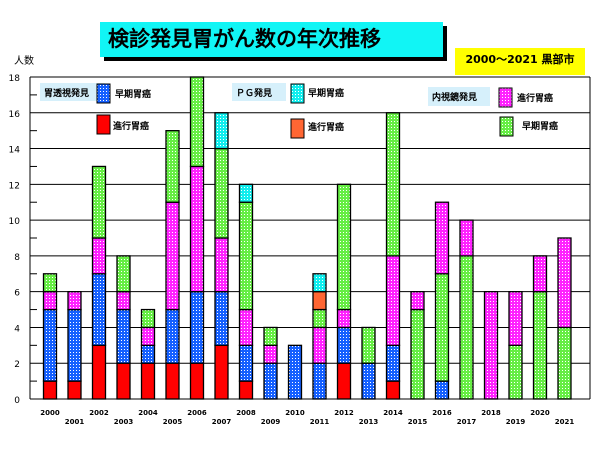 This screenshot has width=602, height=450. Describe the element at coordinates (66, 93) in the screenshot. I see `legend-group-label: 胃透視発見` at that location.